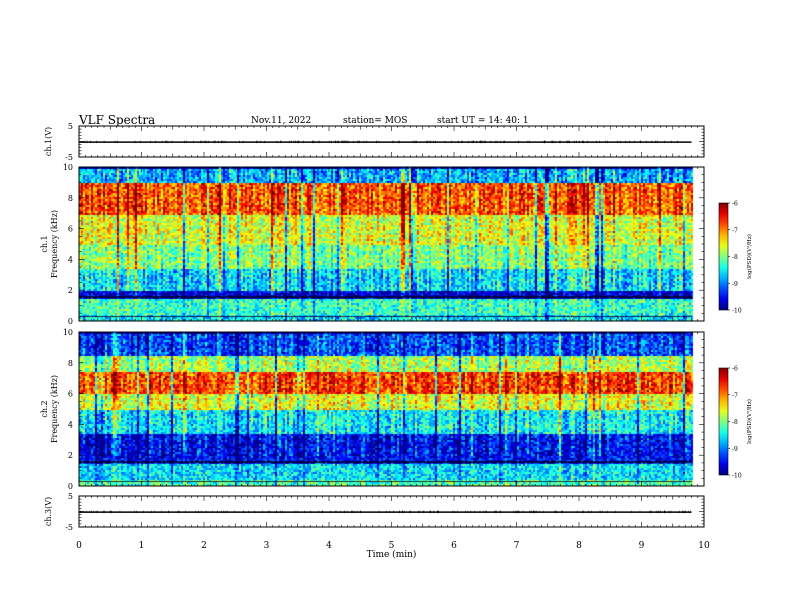 The height and width of the screenshot is (612, 792). Describe the element at coordinates (44, 408) in the screenshot. I see `panel-ylabel-channel: ch.2` at that location.